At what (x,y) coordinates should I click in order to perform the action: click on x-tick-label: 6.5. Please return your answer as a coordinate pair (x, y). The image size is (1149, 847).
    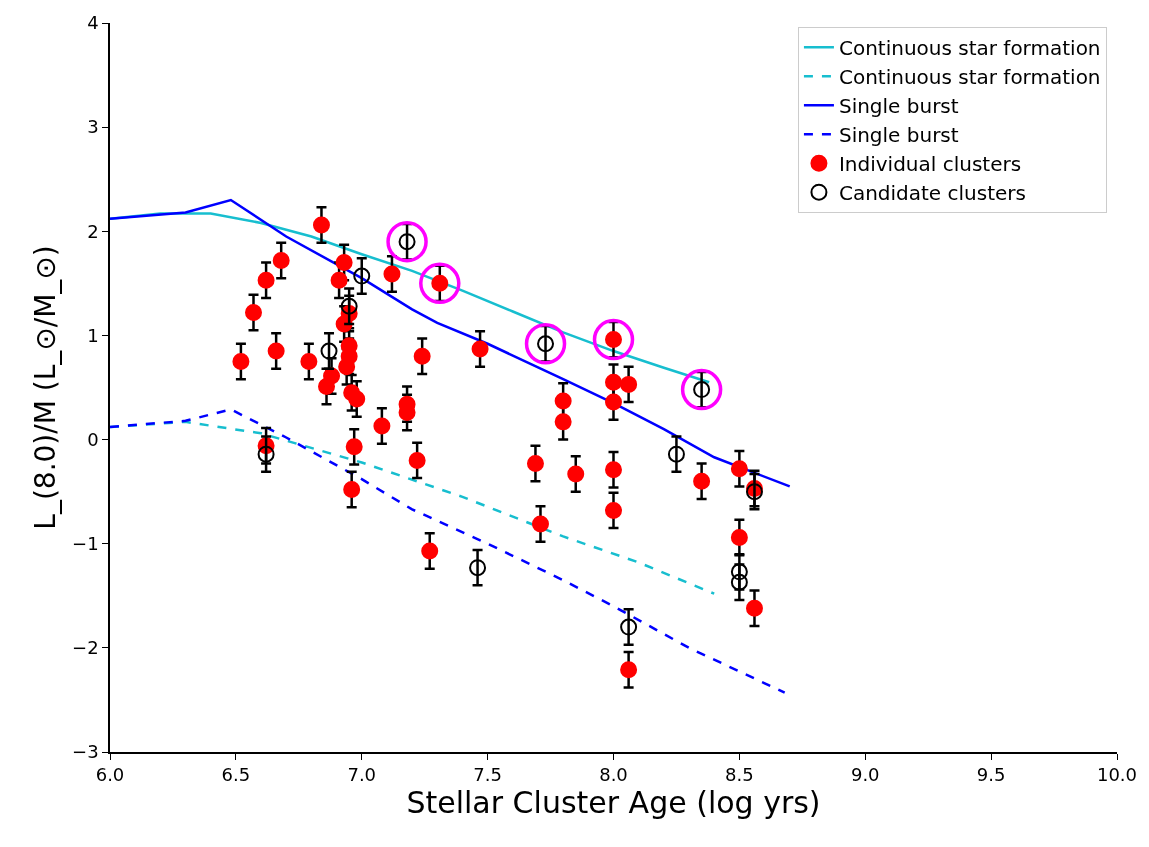
    Looking at the image, I should click on (236, 775).